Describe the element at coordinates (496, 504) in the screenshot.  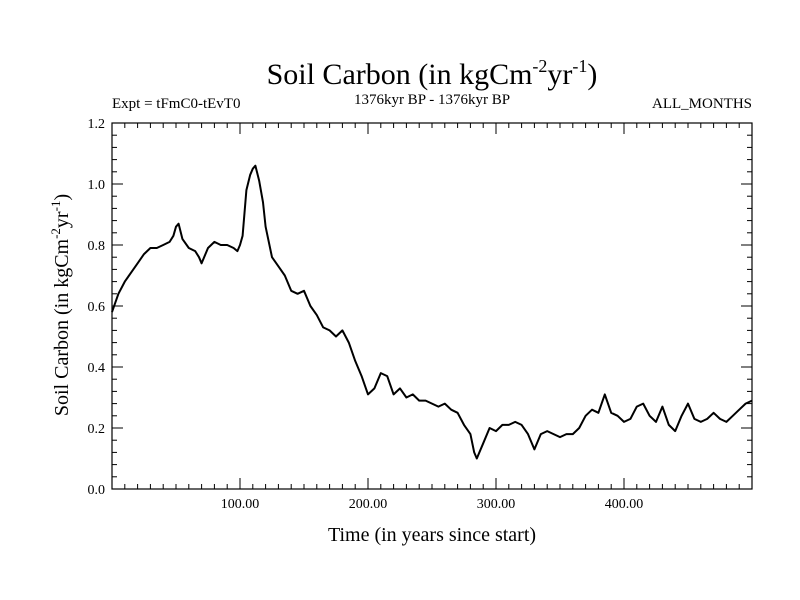
I see `x-tick-label: 300.00` at that location.